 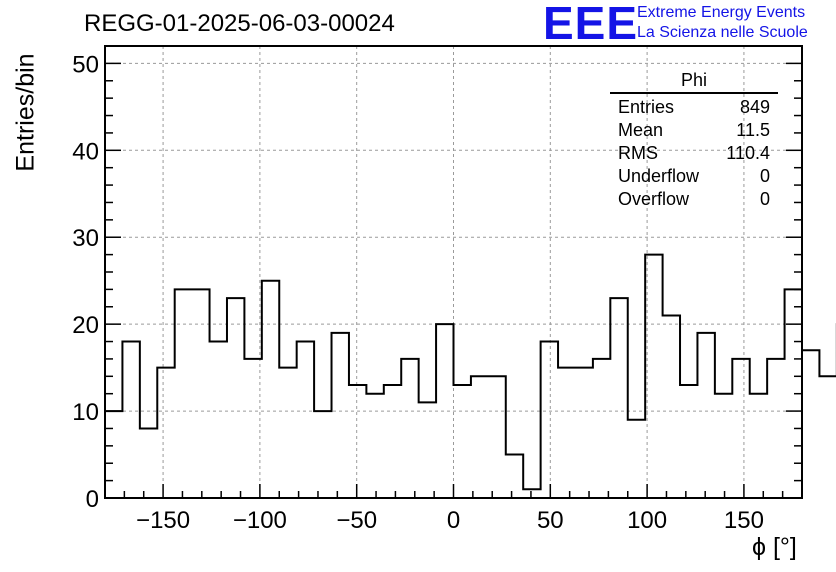 What do you see at coordinates (239, 23) in the screenshot?
I see `chart-title: REGG-01-2025-06-03-00024` at bounding box center [239, 23].